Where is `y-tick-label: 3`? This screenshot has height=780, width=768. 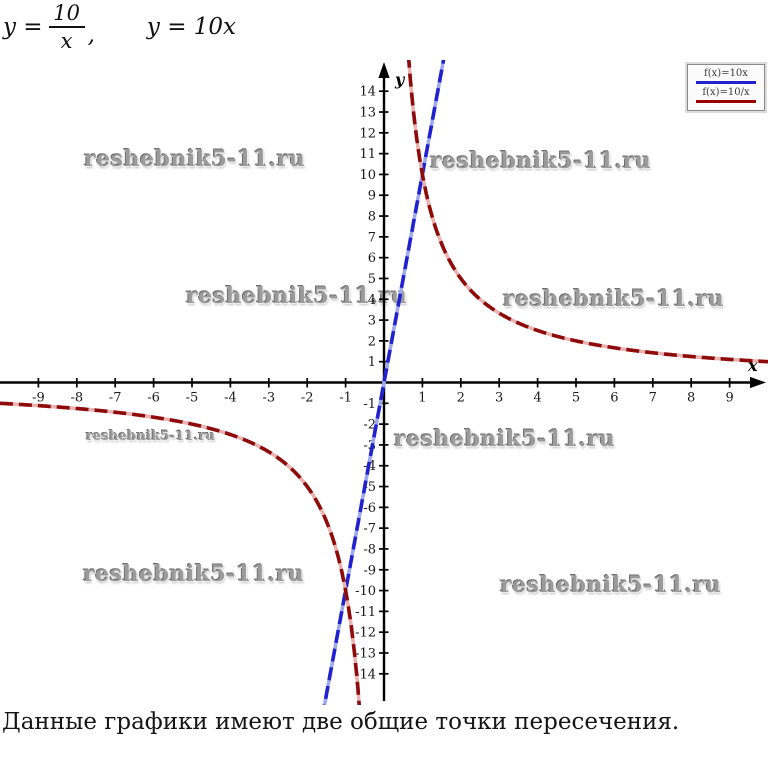
y-tick-label: 3 is located at coordinates (372, 321).